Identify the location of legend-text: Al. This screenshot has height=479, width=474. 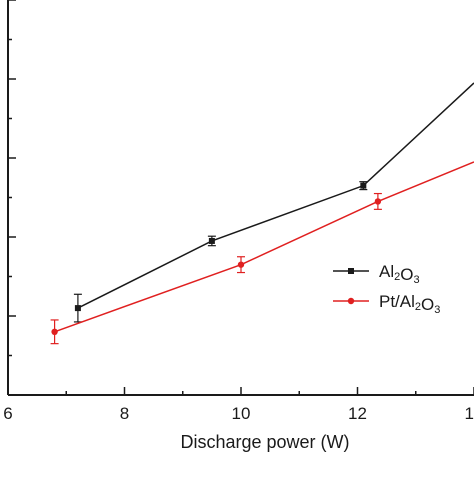
(386, 271).